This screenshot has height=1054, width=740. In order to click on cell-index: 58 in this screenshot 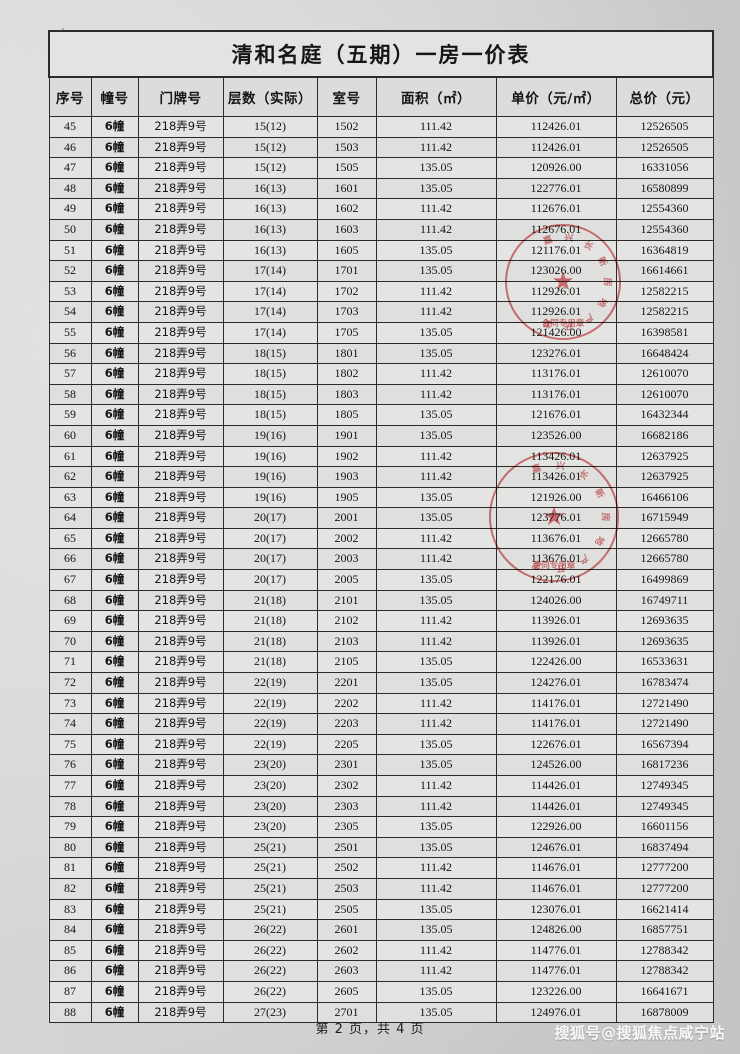, I will do `click(70, 394)`.